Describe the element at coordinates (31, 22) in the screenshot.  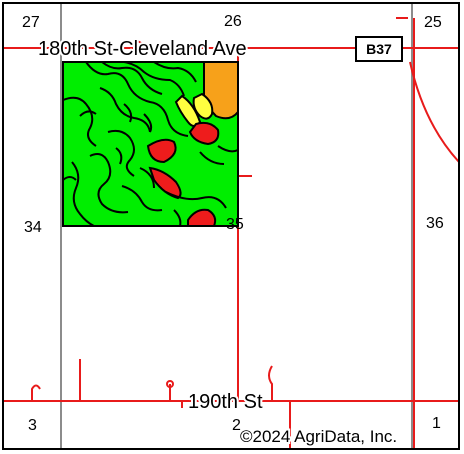
I see `section-number-27: 27` at that location.